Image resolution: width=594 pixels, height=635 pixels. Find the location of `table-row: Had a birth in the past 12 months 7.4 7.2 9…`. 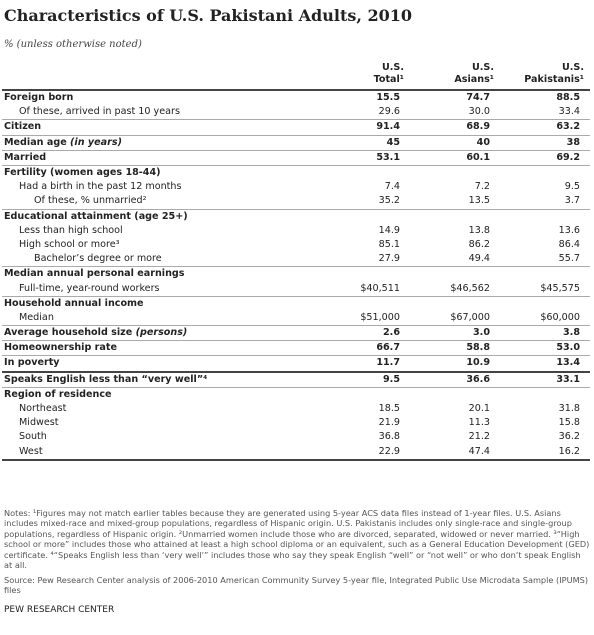

table-row: Had a birth in the past 12 months 7.4 7.2 9… is located at coordinates (296, 187).